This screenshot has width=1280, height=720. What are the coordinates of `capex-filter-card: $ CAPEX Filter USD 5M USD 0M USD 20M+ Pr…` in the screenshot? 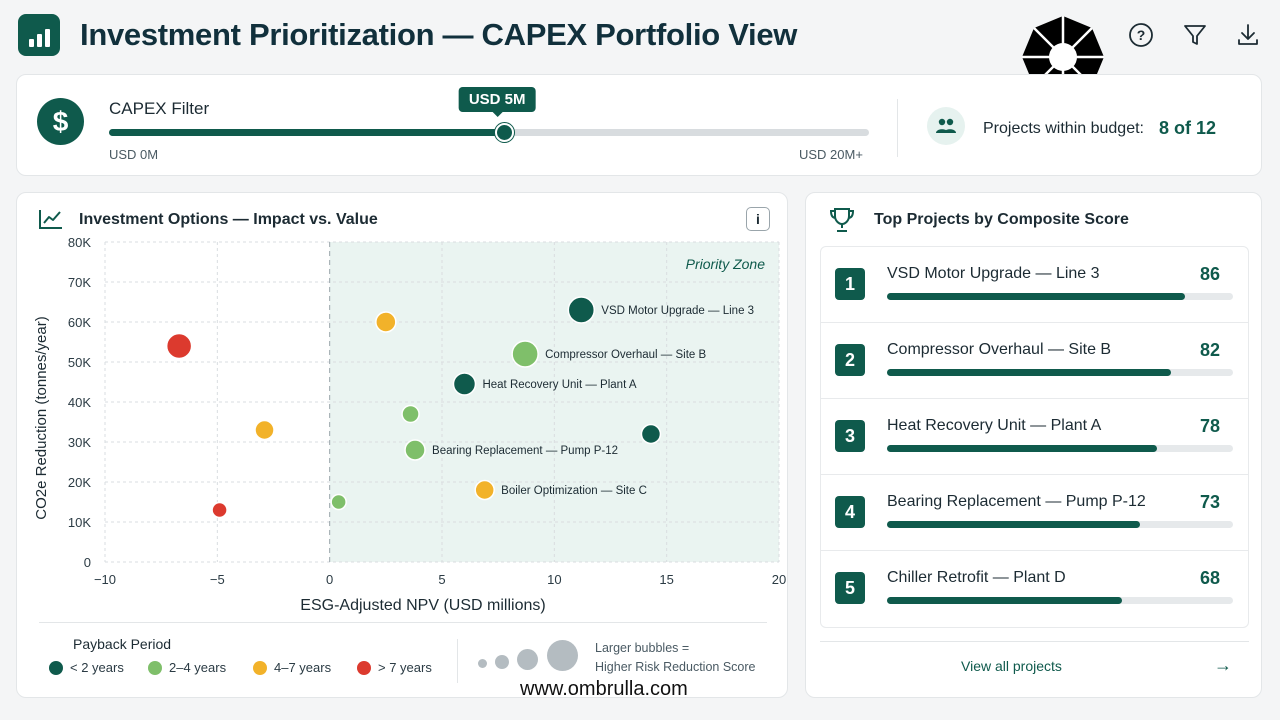 It's located at (639, 125).